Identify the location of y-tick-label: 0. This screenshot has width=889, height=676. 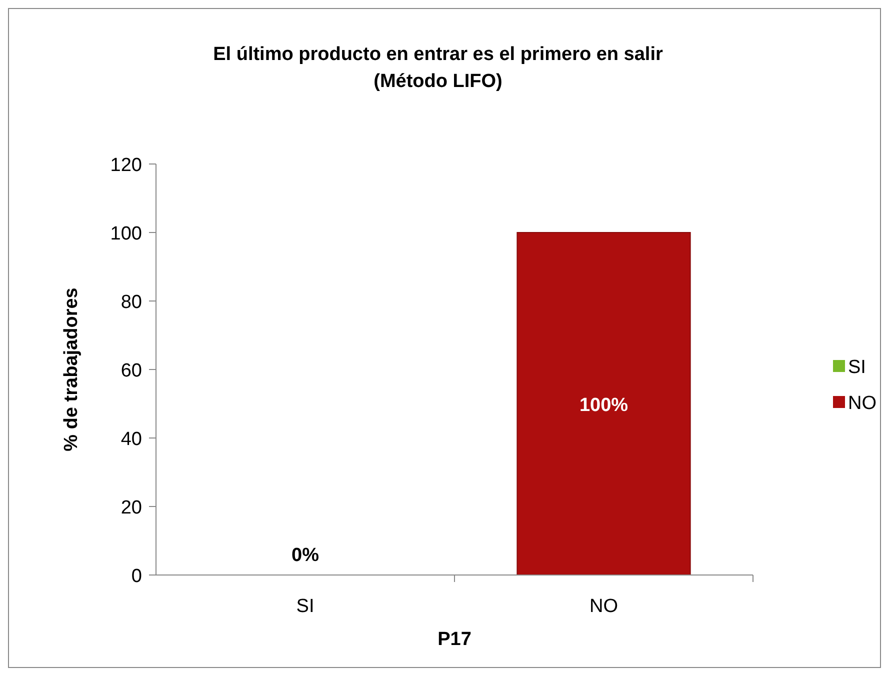
(136, 576).